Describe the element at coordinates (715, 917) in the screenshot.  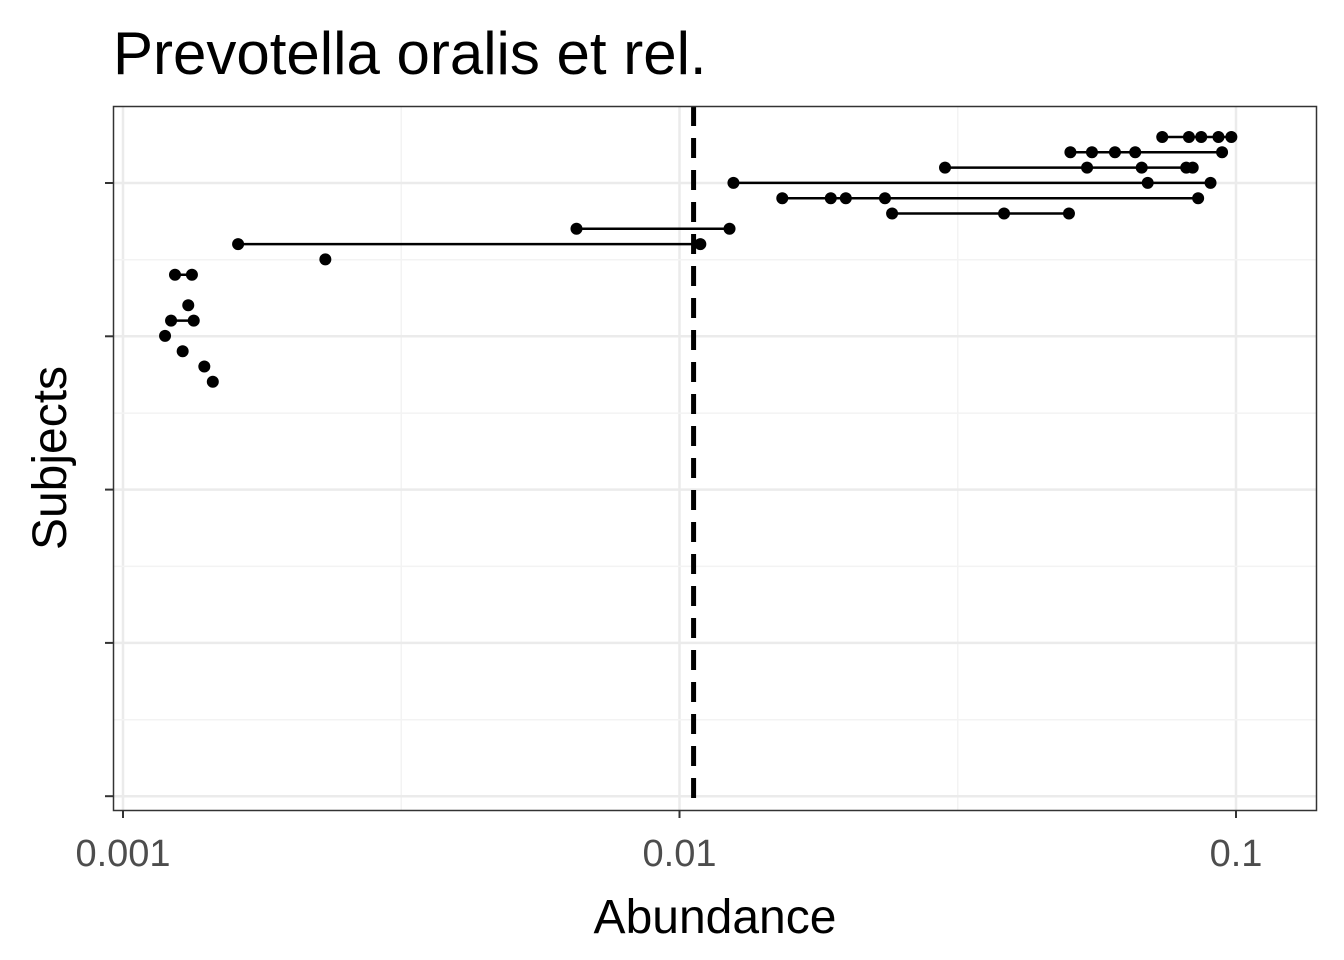
I see `x-axis-title: Abundance` at that location.